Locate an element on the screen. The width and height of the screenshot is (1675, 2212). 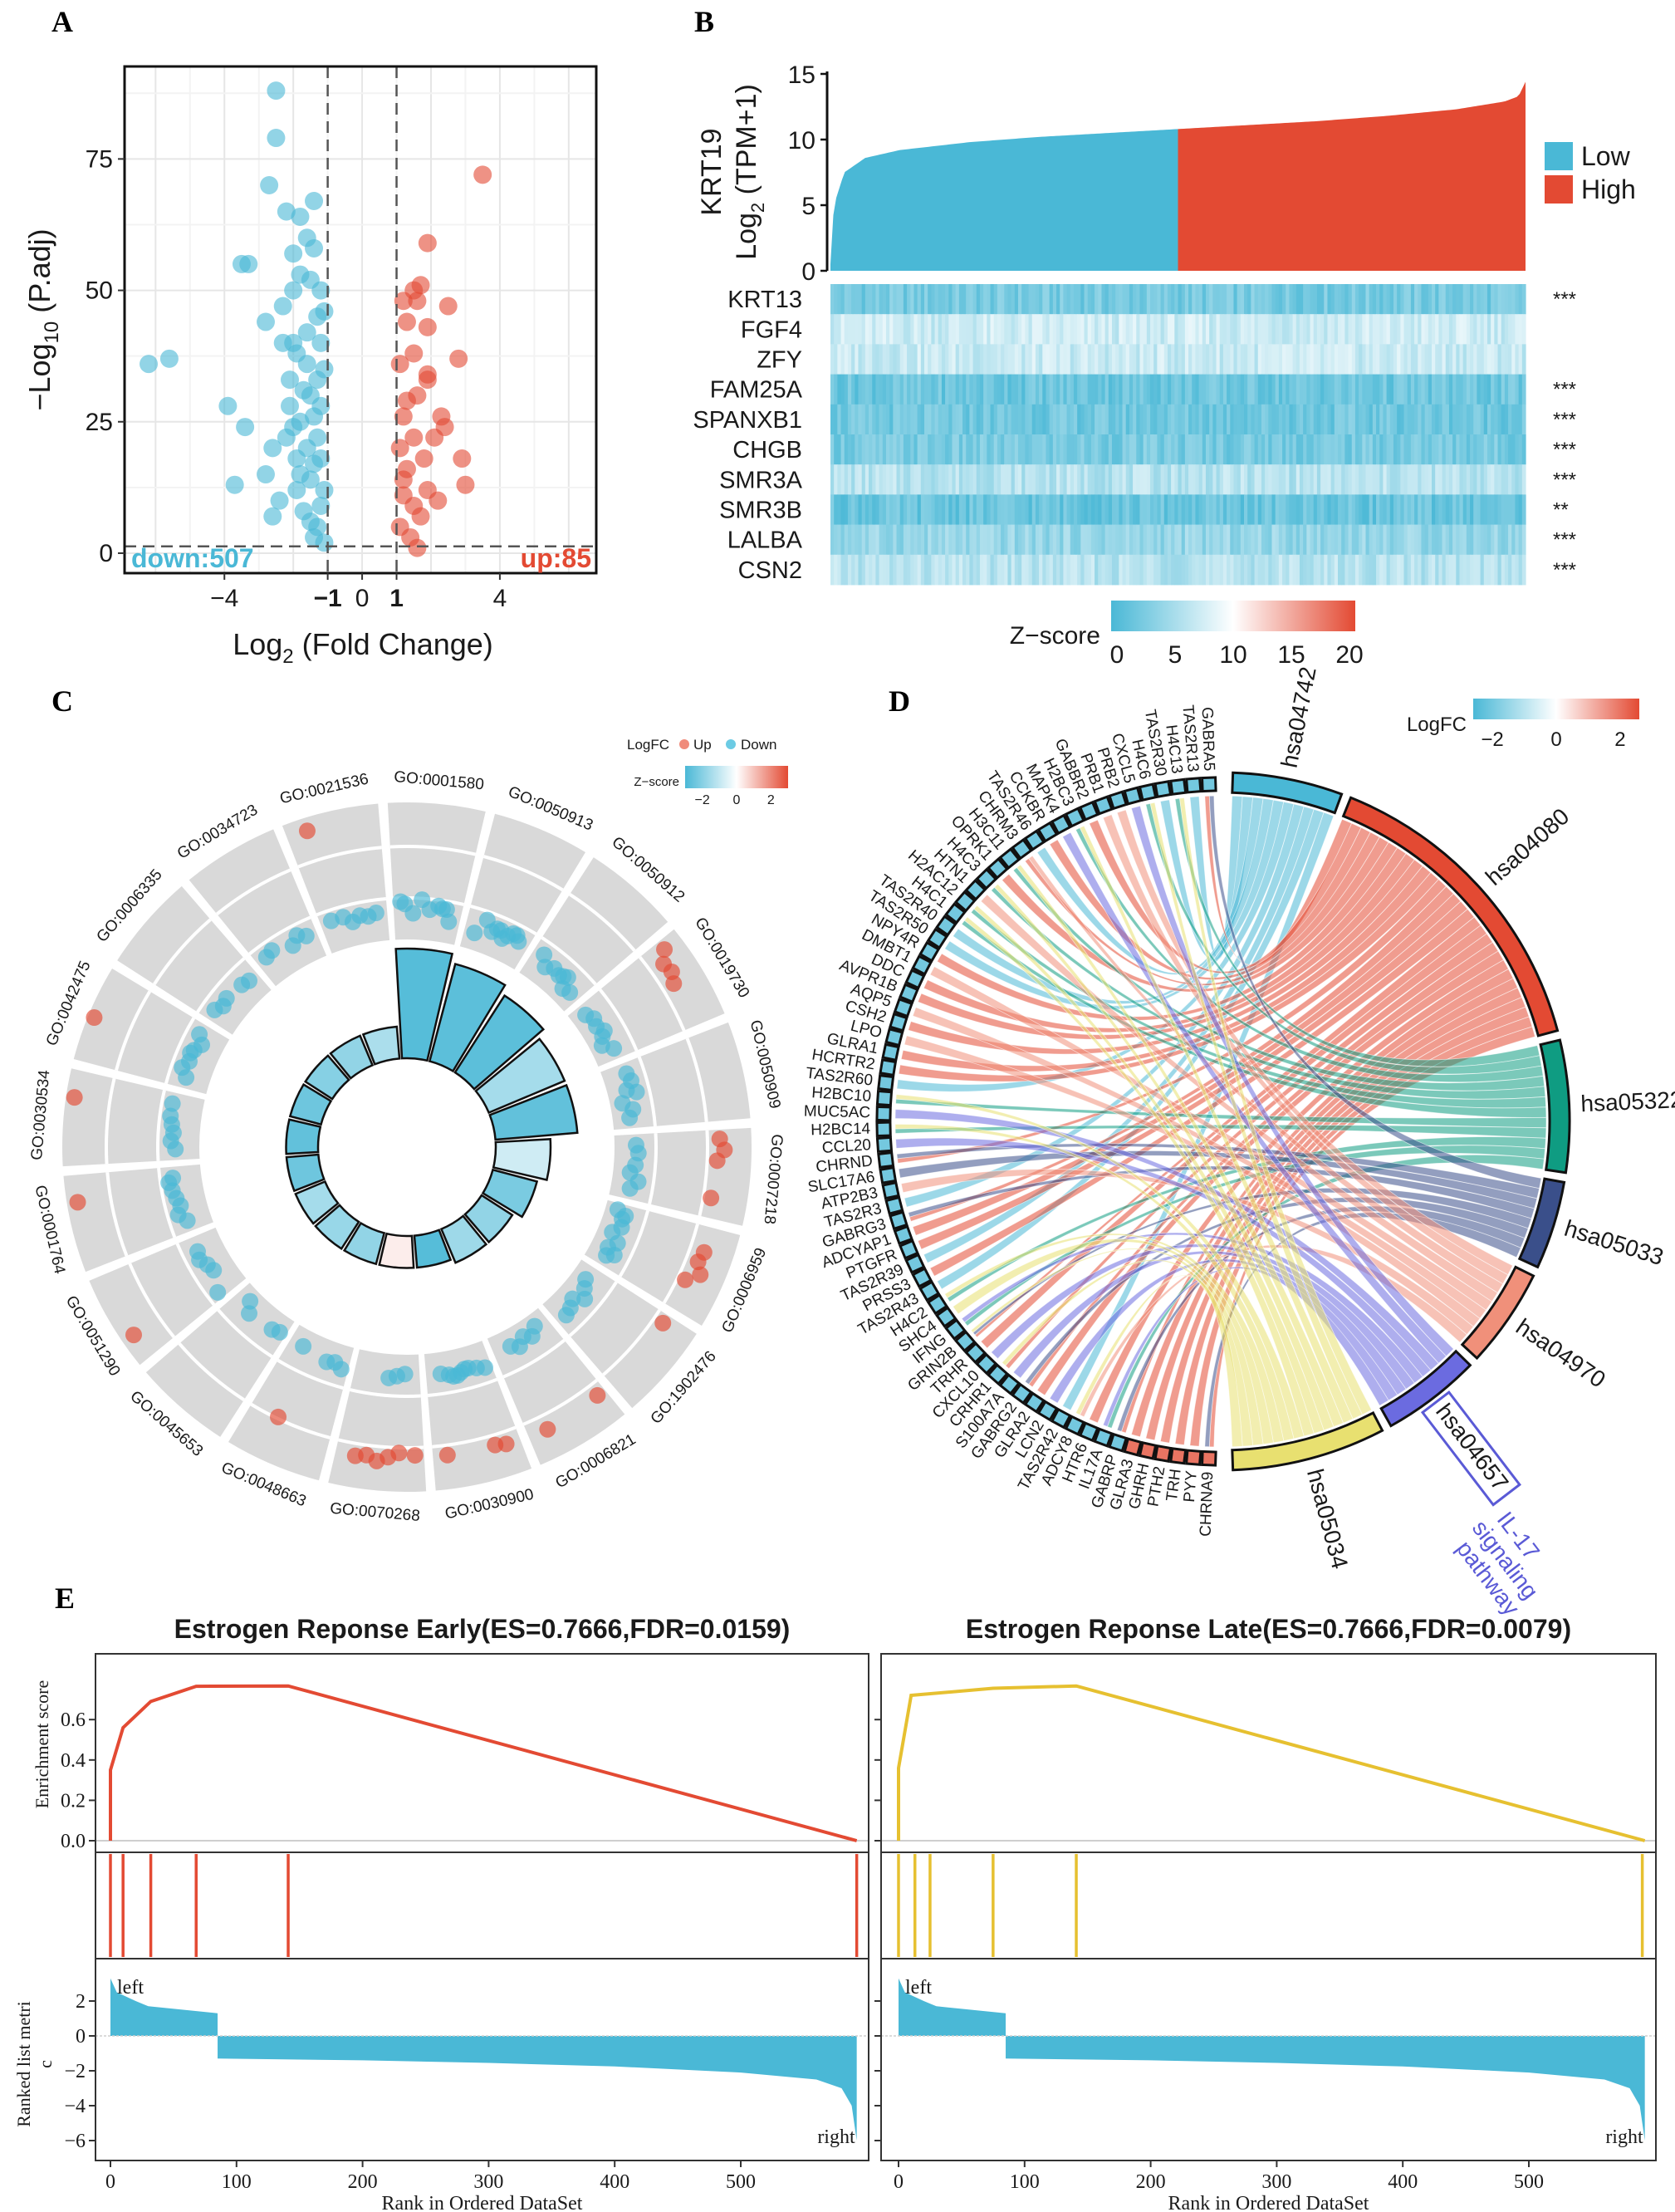
go-term-sector is located at coordinates (152, 1032).